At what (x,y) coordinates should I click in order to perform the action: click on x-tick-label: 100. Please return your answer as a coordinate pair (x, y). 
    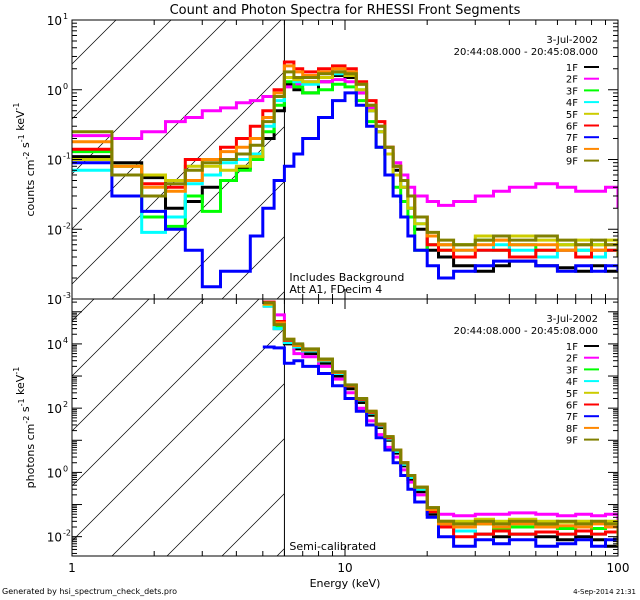
    Looking at the image, I should click on (618, 568).